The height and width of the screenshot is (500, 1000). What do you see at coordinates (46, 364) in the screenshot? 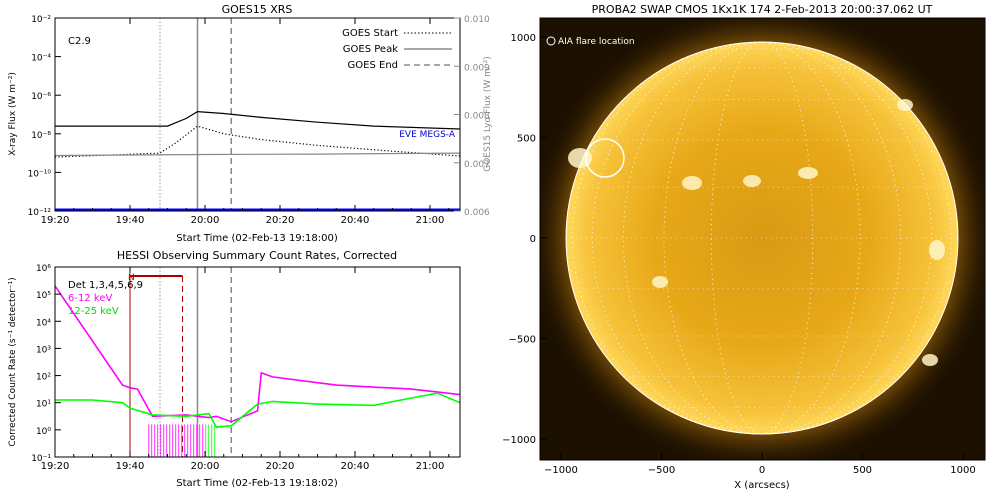
I see `hessi-y-axis: 10⁻¹ 10⁰ 10¹ 10² 10³ 10⁴ 10⁵ 10⁶` at bounding box center [46, 364].